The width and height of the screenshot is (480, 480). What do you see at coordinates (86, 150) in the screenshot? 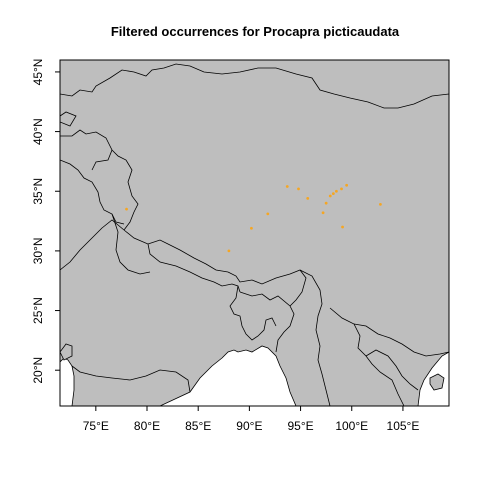
I see `border-afghan` at bounding box center [86, 150].